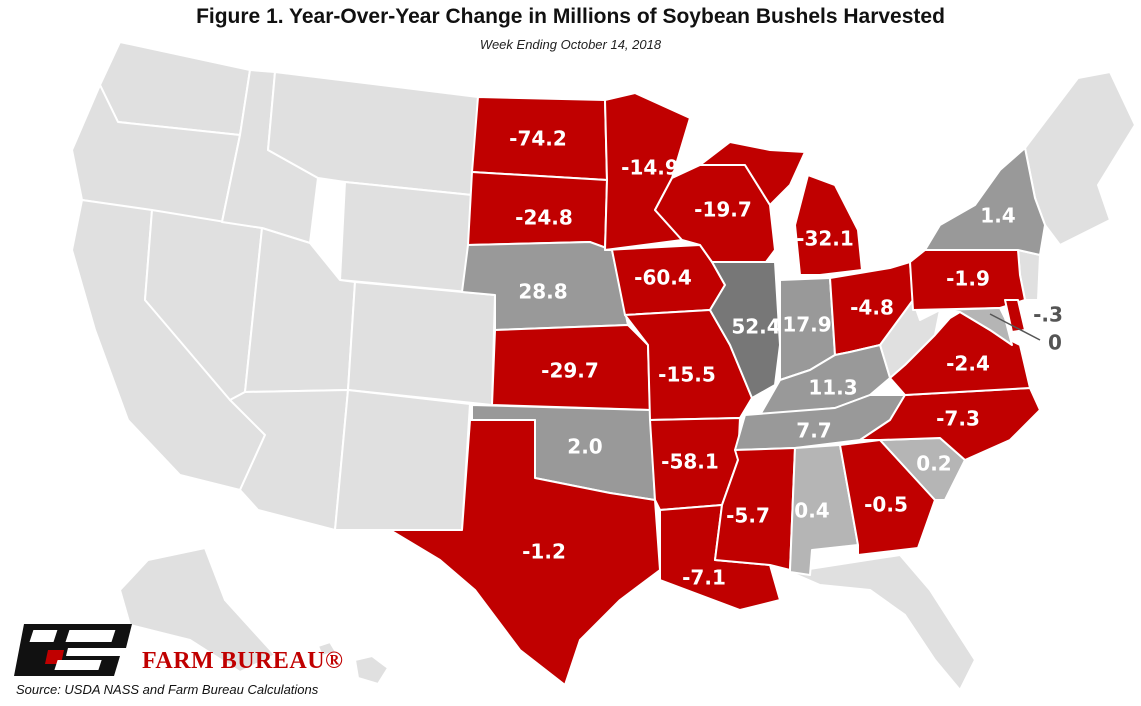 The height and width of the screenshot is (706, 1141). What do you see at coordinates (825, 239) in the screenshot?
I see `value-label: -32.1` at bounding box center [825, 239].